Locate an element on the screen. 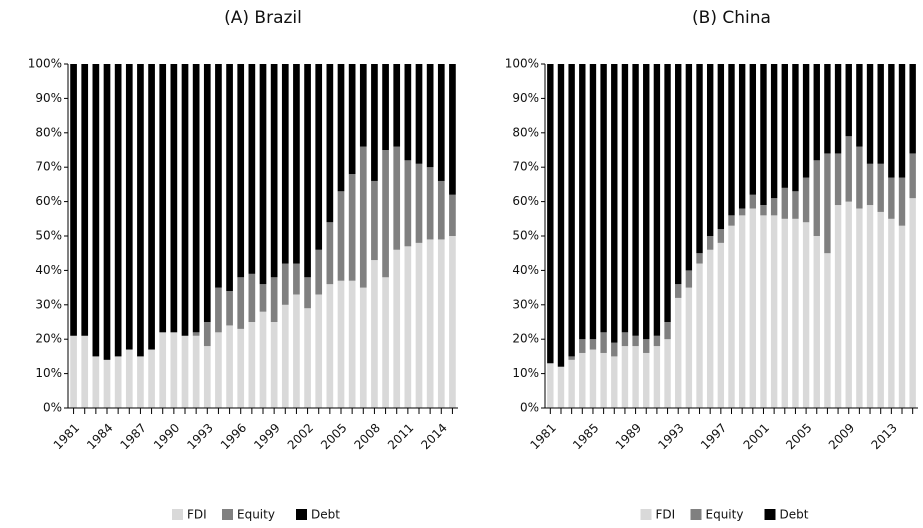  x-tick-label: 2005 is located at coordinates (333, 436).